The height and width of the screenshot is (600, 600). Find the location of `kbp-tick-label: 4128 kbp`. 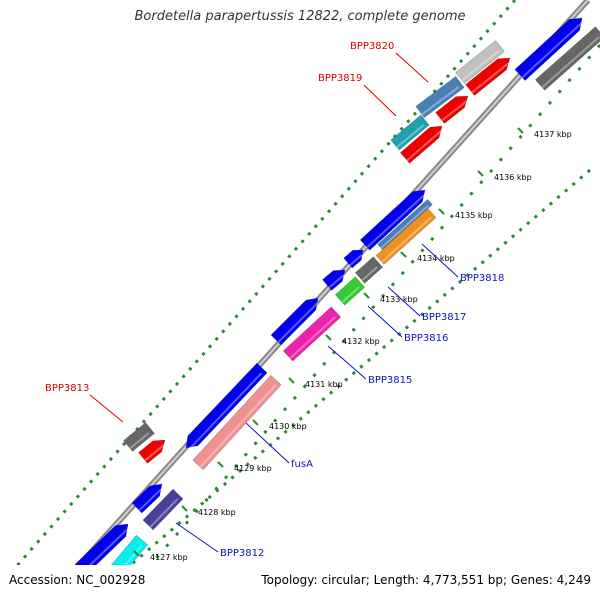

kbp-tick-label: 4128 kbp is located at coordinates (217, 512).